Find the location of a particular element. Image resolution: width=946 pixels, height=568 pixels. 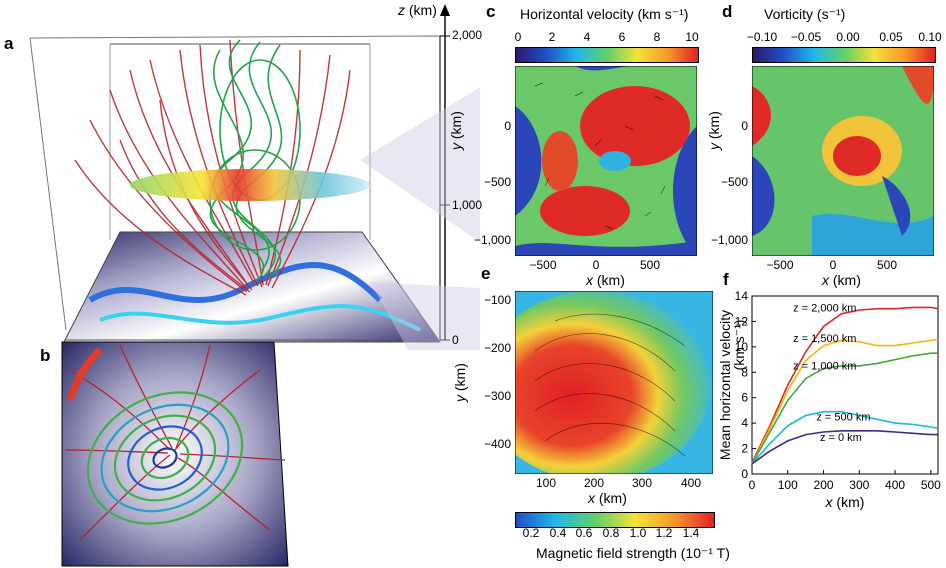

z-tick-2000: 2,000 is located at coordinates (467, 35).